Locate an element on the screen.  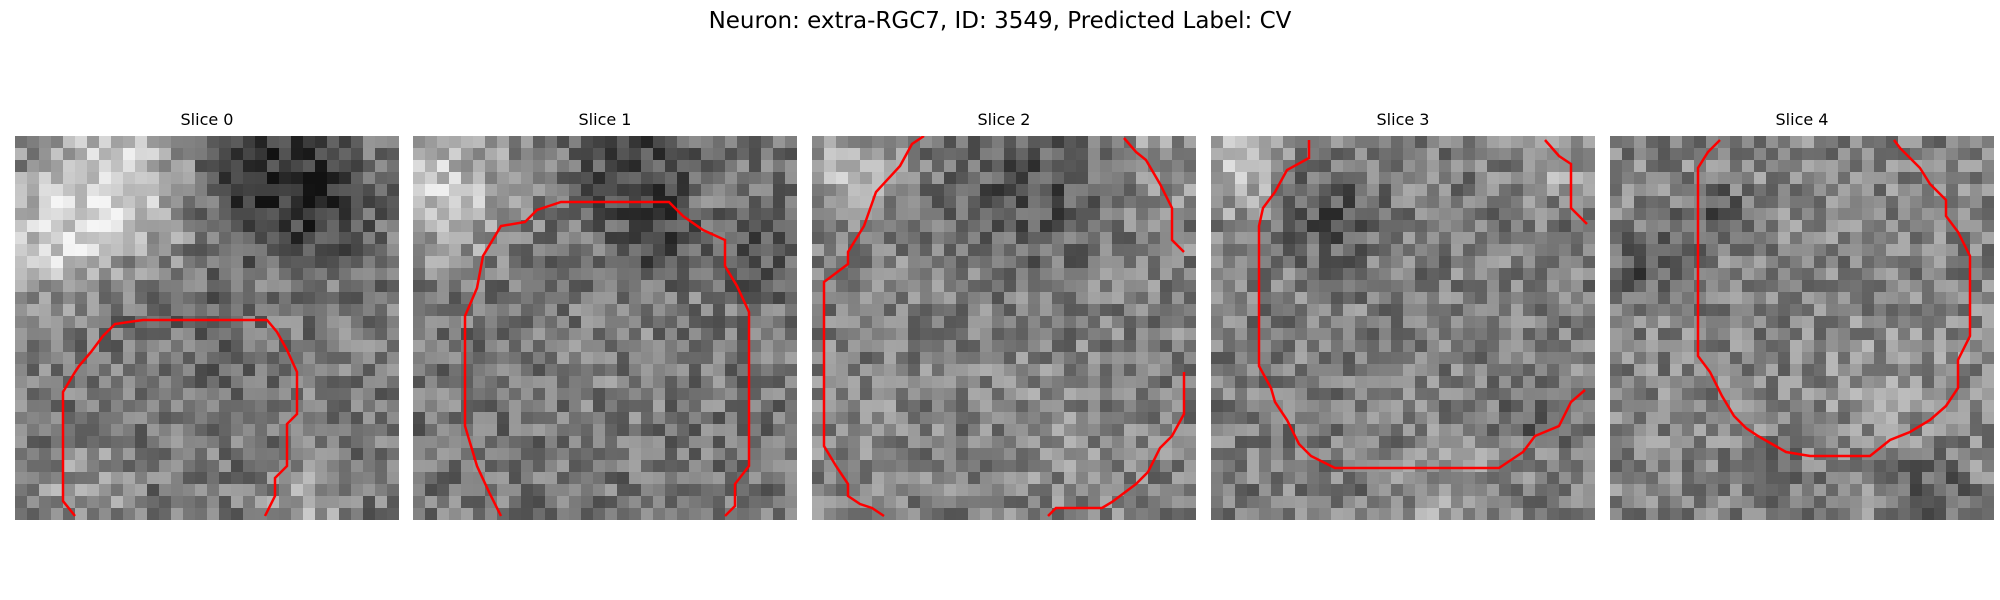
slice-title-3: Slice 3 is located at coordinates (1403, 119).